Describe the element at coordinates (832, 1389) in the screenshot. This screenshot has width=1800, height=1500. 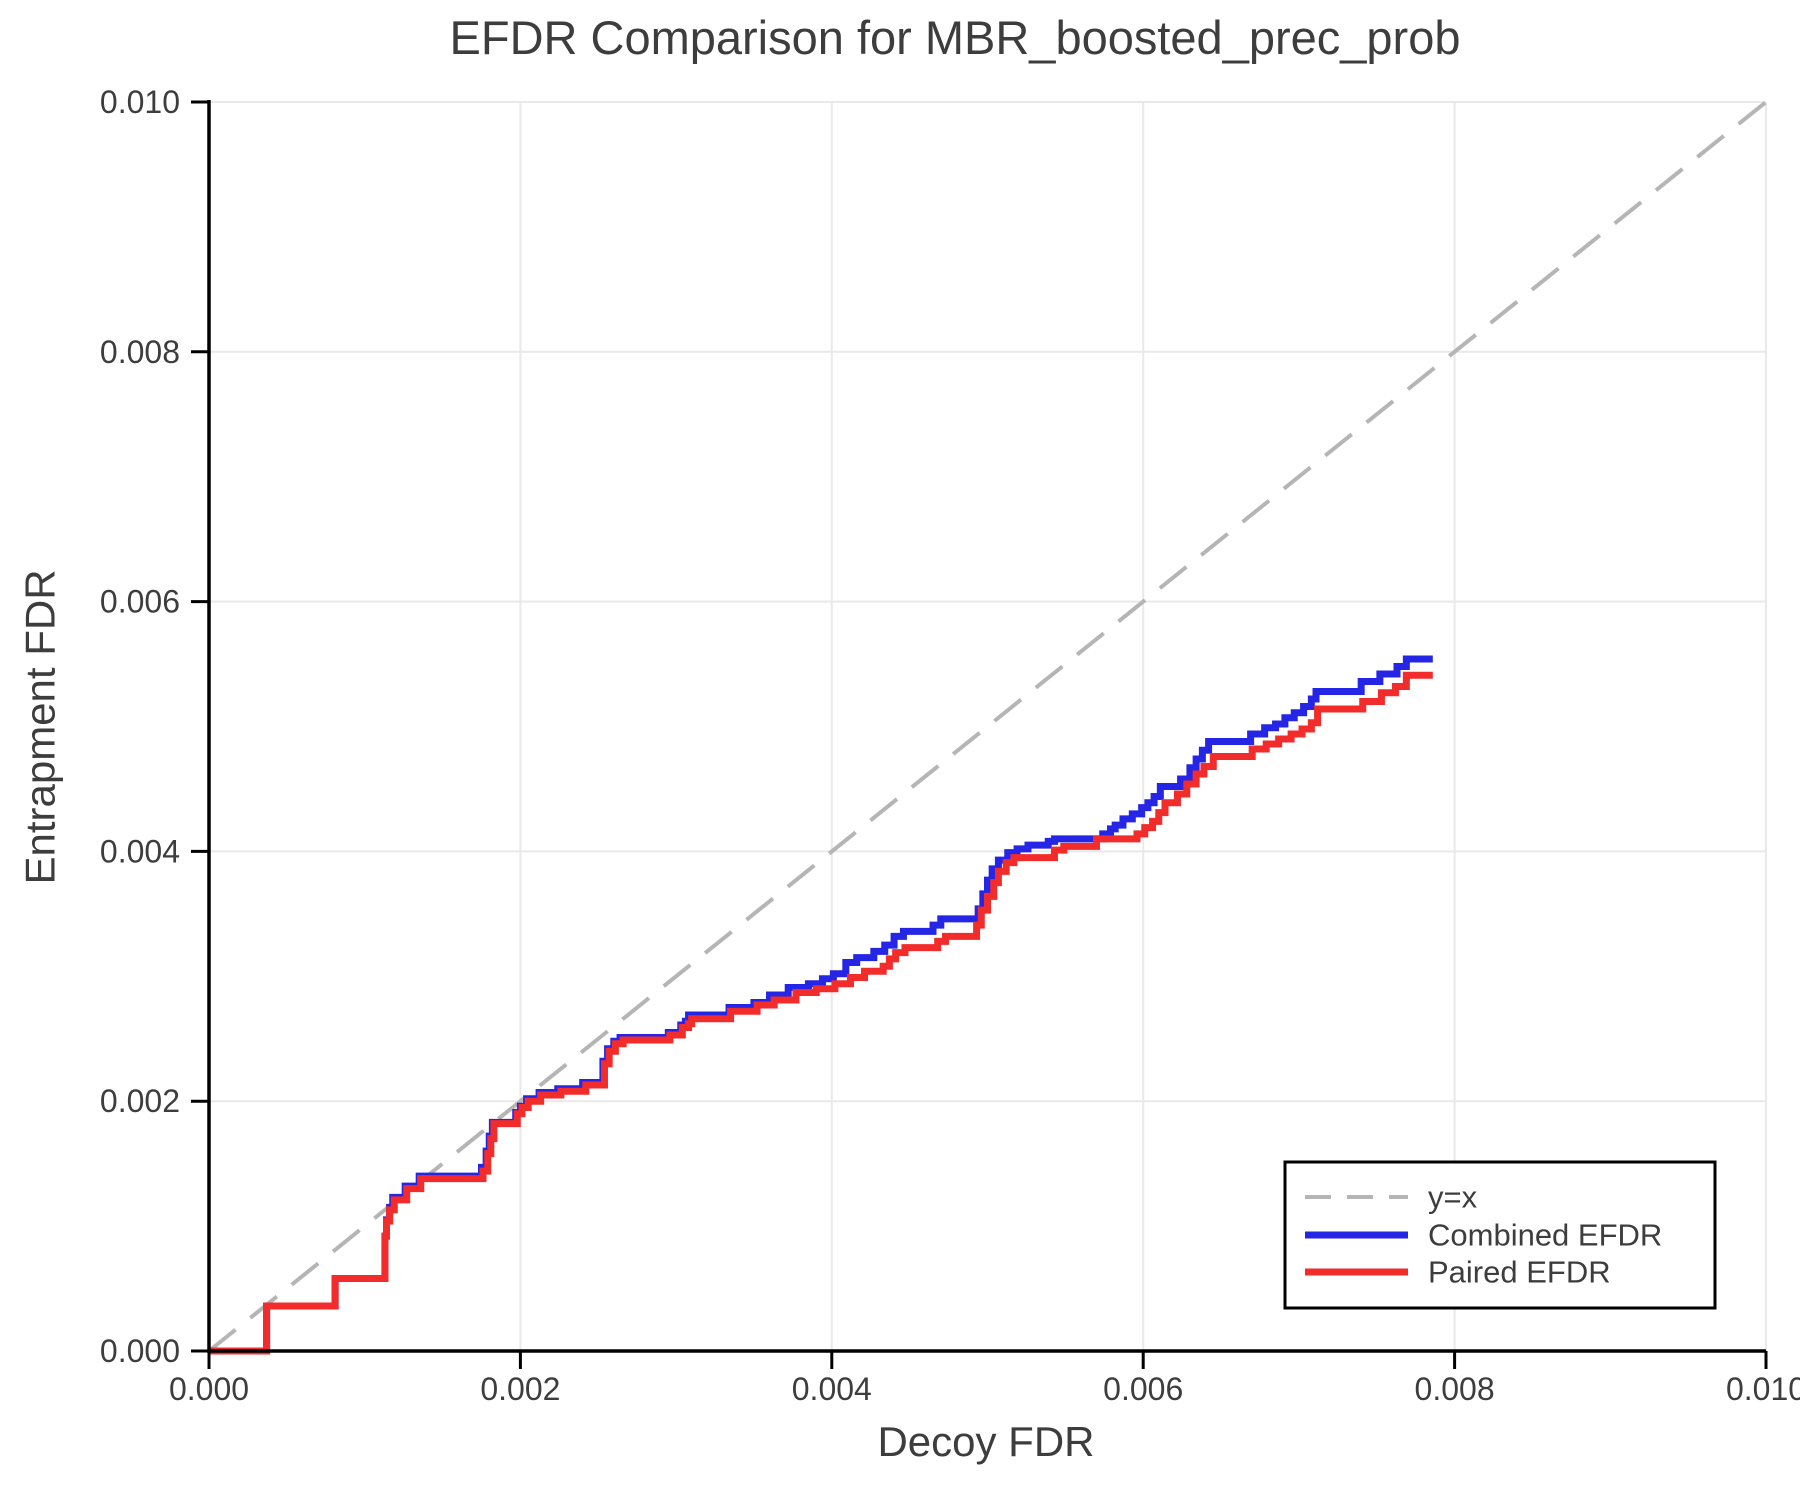
I see `x-tick-label: 0.004` at that location.